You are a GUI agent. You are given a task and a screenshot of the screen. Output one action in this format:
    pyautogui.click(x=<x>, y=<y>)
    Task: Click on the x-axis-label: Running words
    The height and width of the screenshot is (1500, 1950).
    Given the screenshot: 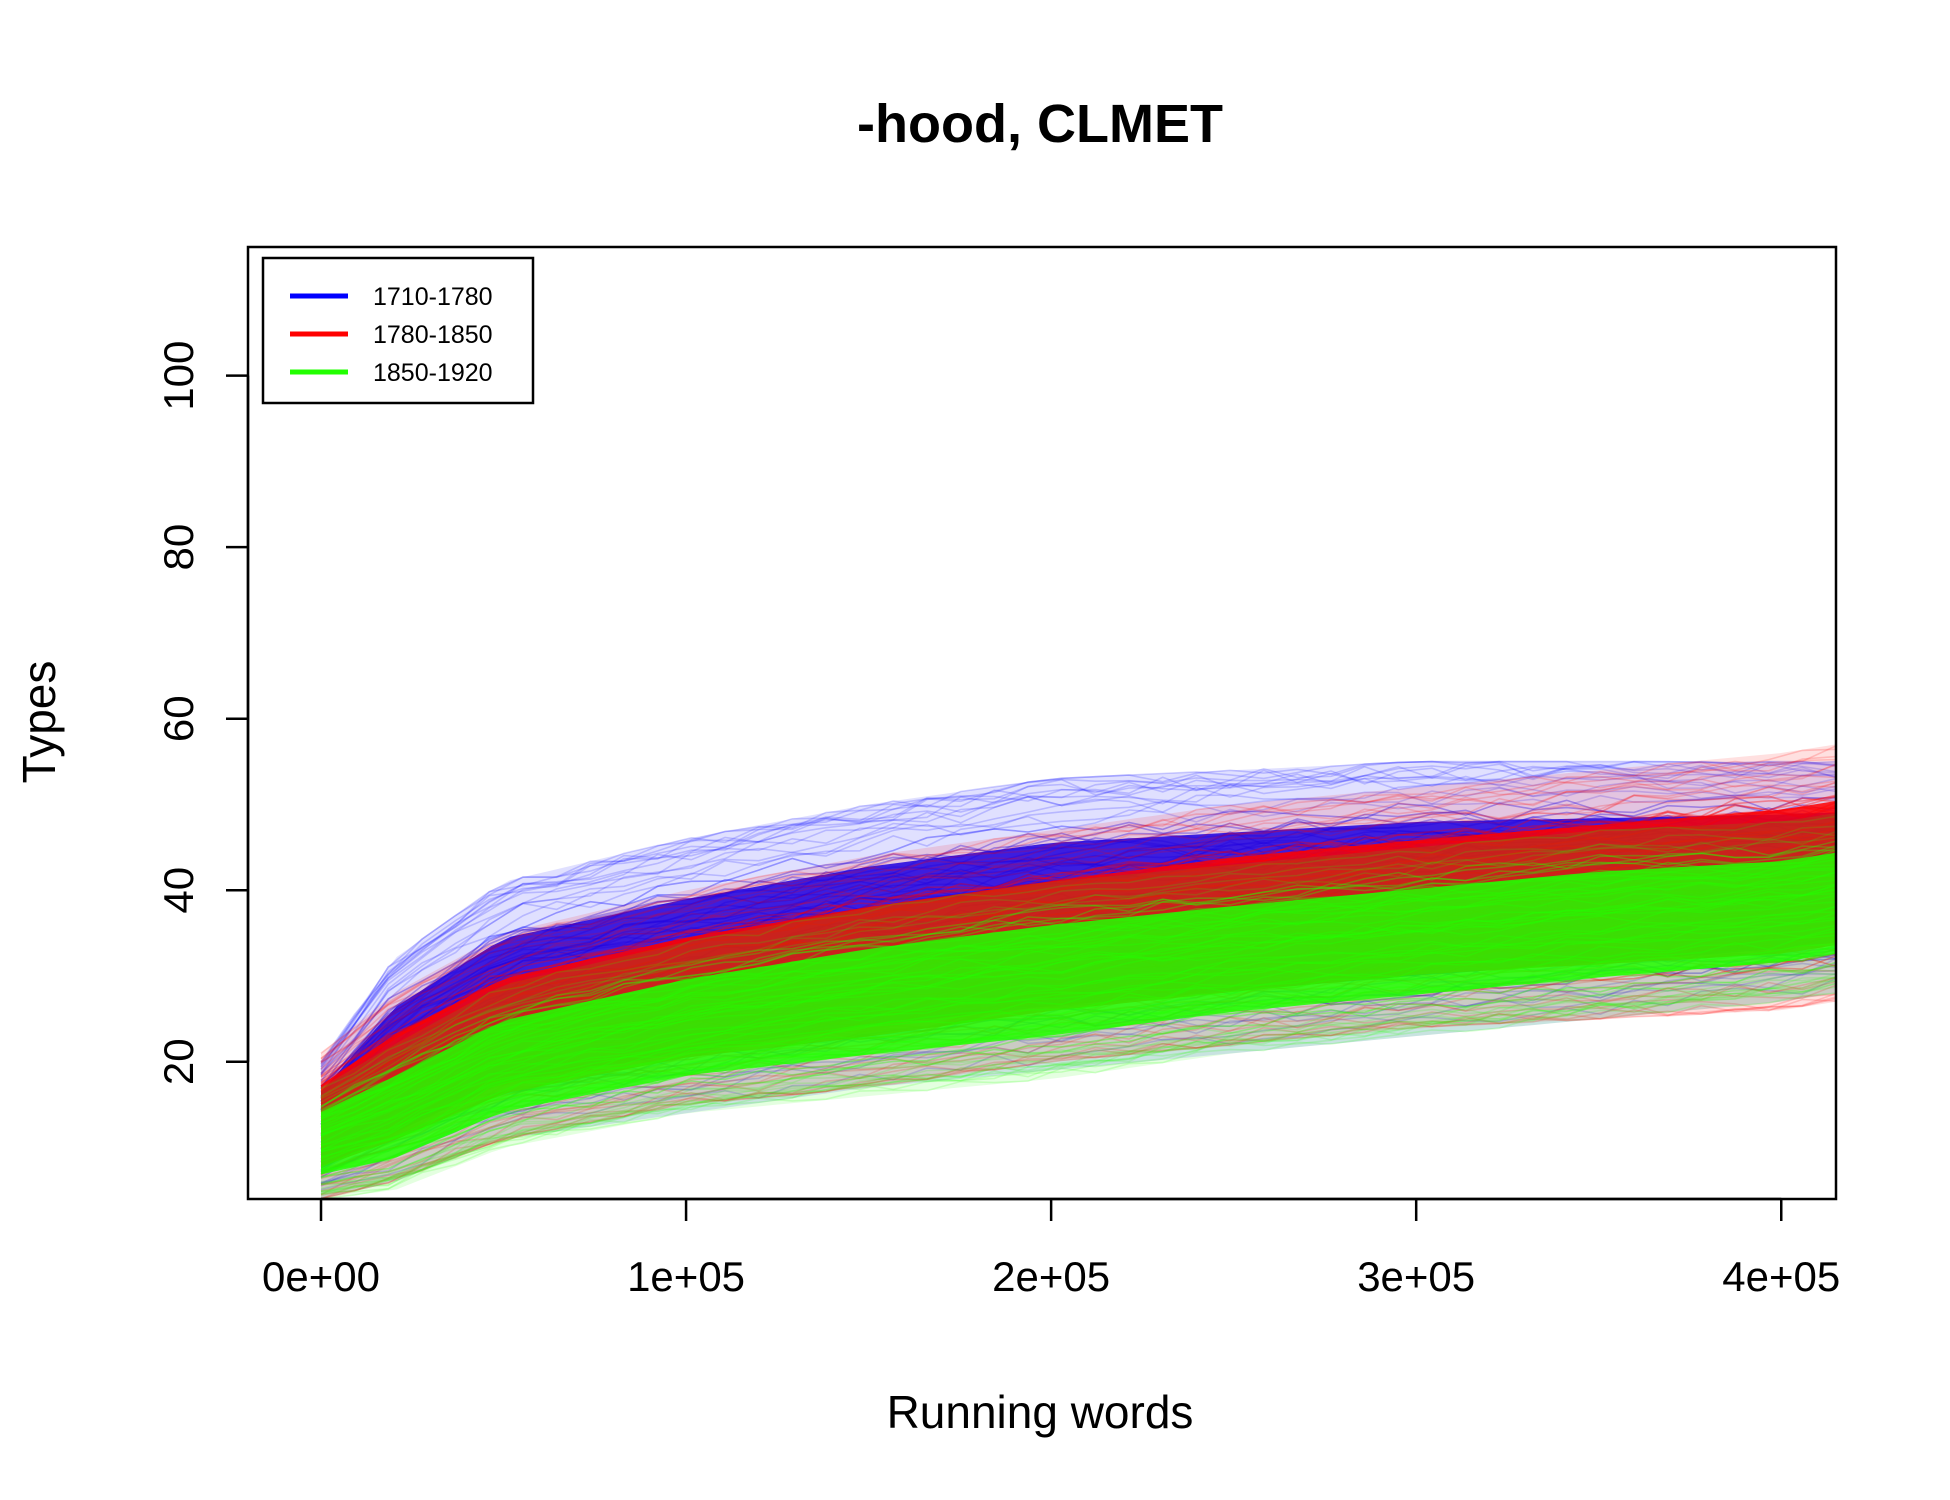 What is the action you would take?
    pyautogui.click(x=1040, y=1412)
    